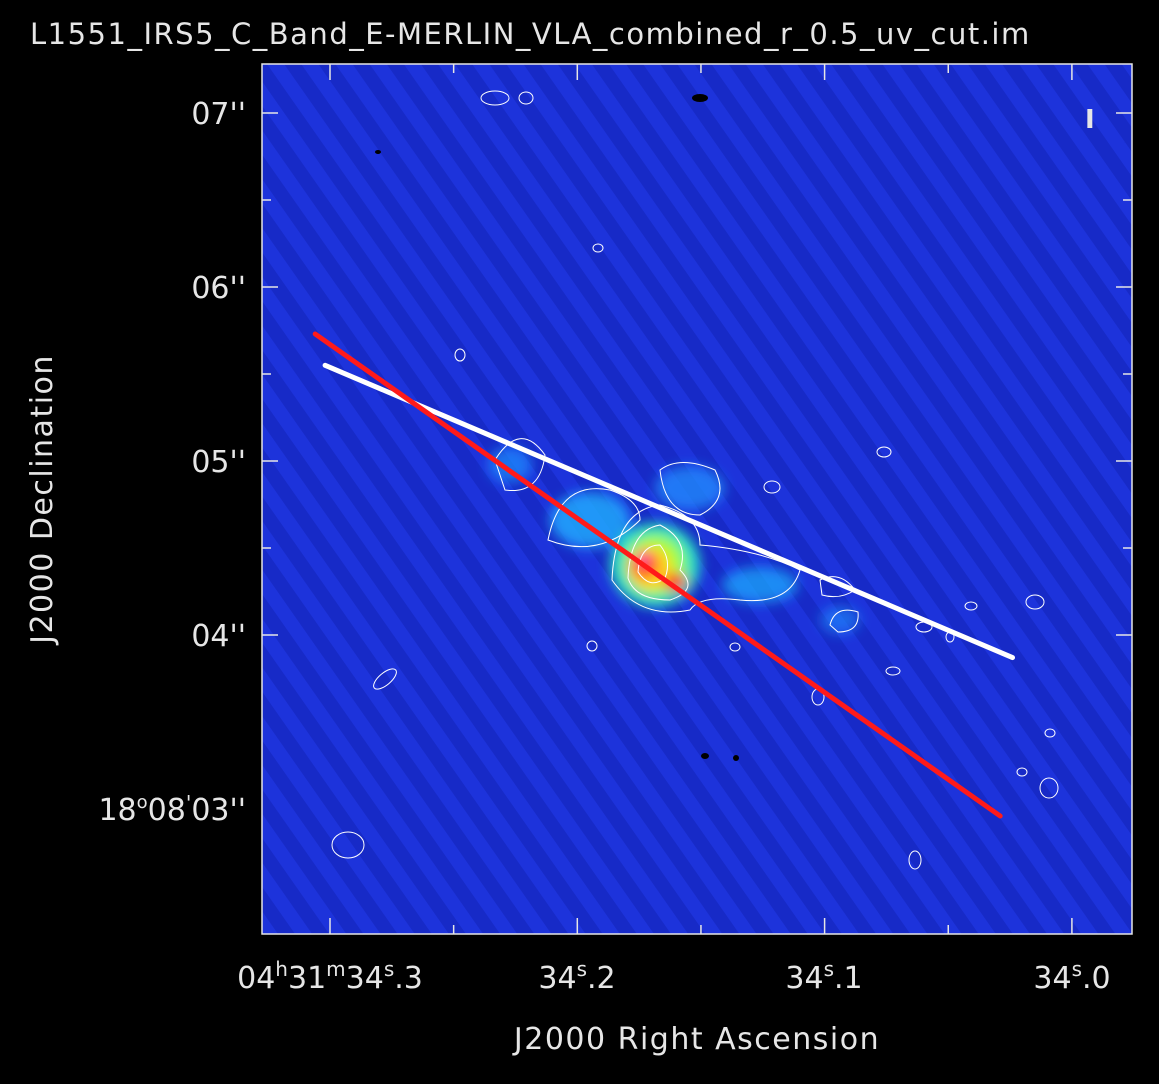 Image resolution: width=1159 pixels, height=1084 pixels. Describe the element at coordinates (823, 976) in the screenshot. I see `x-tick-label-34-1: 34s.1` at that location.